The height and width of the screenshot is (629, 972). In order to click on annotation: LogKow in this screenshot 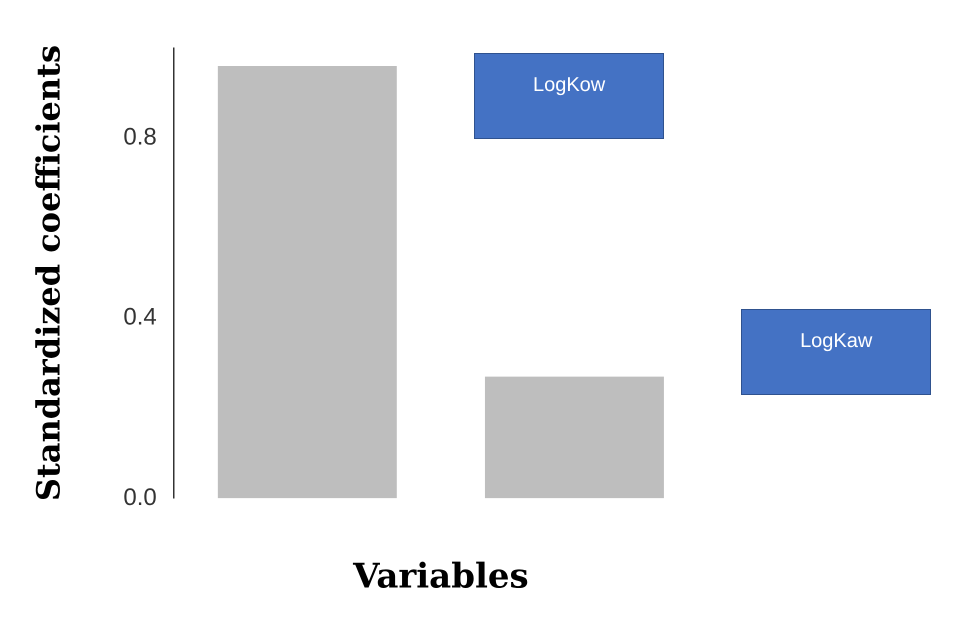, I will do `click(569, 85)`.